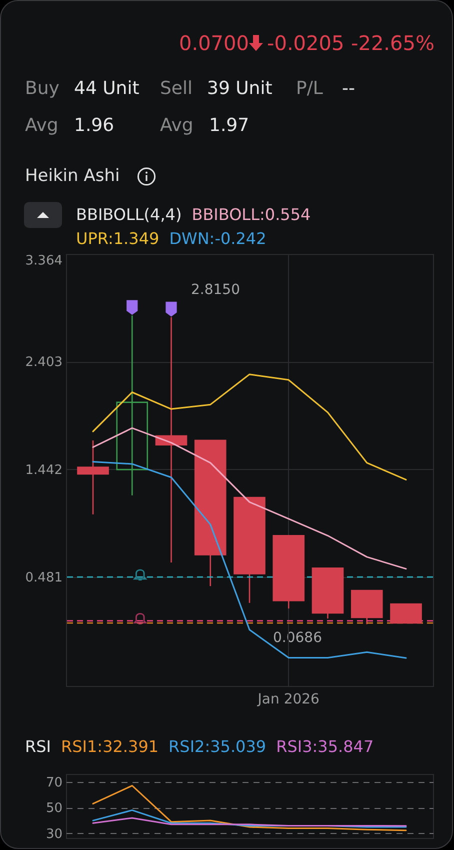 The image size is (454, 850). What do you see at coordinates (176, 88) in the screenshot?
I see `text: Sell` at bounding box center [176, 88].